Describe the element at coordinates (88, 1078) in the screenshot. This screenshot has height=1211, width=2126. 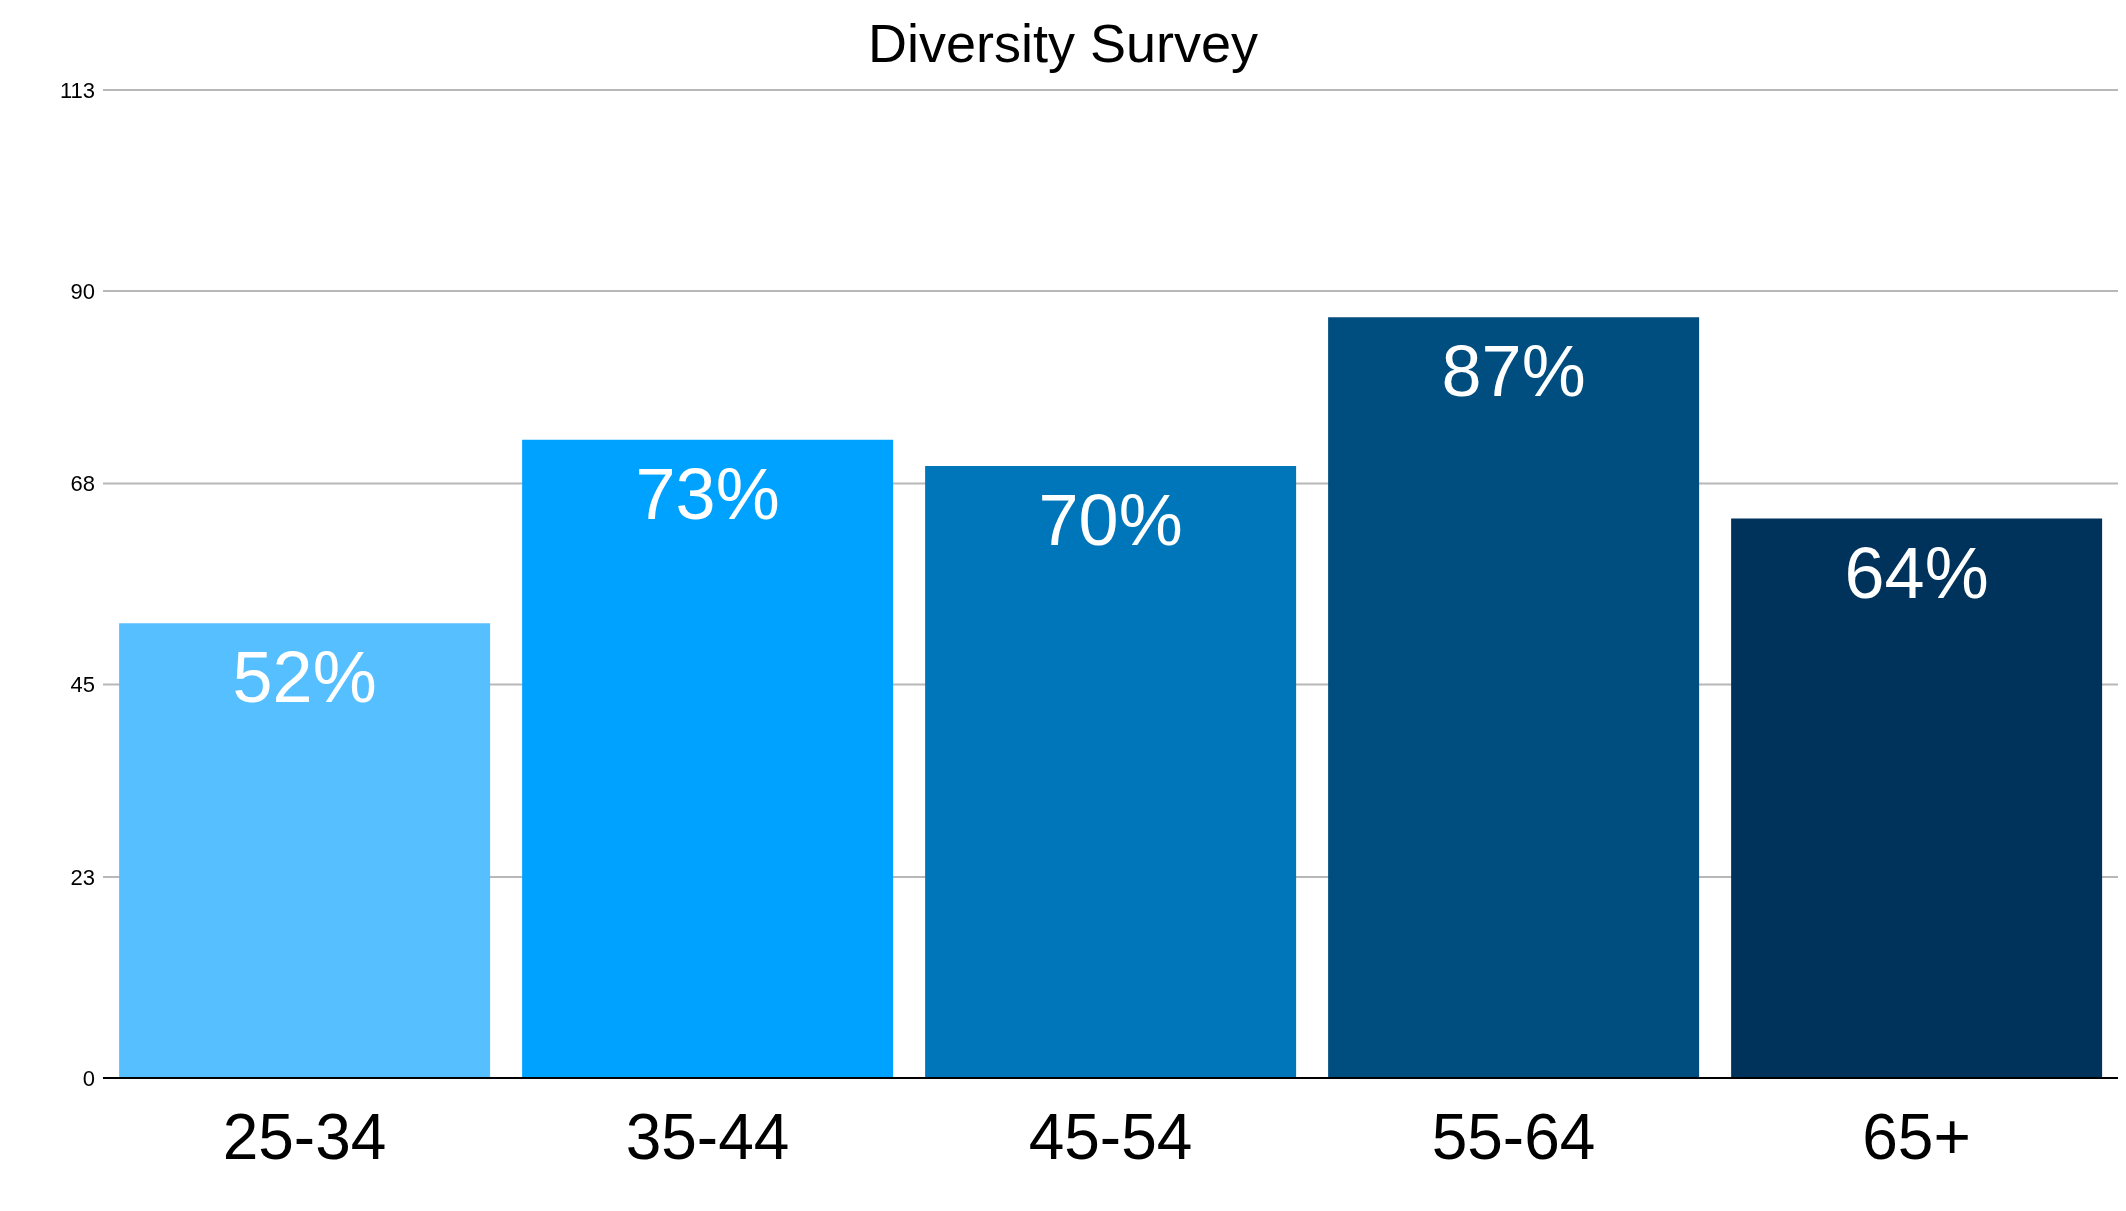
I see `y-tick-label: 0` at that location.